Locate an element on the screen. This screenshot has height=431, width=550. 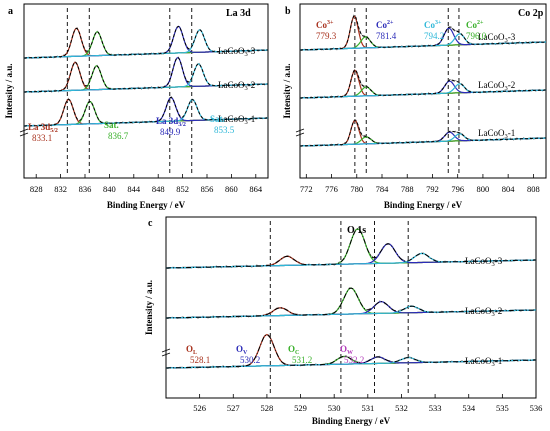
x-tick-label: 832 is located at coordinates (60, 189).